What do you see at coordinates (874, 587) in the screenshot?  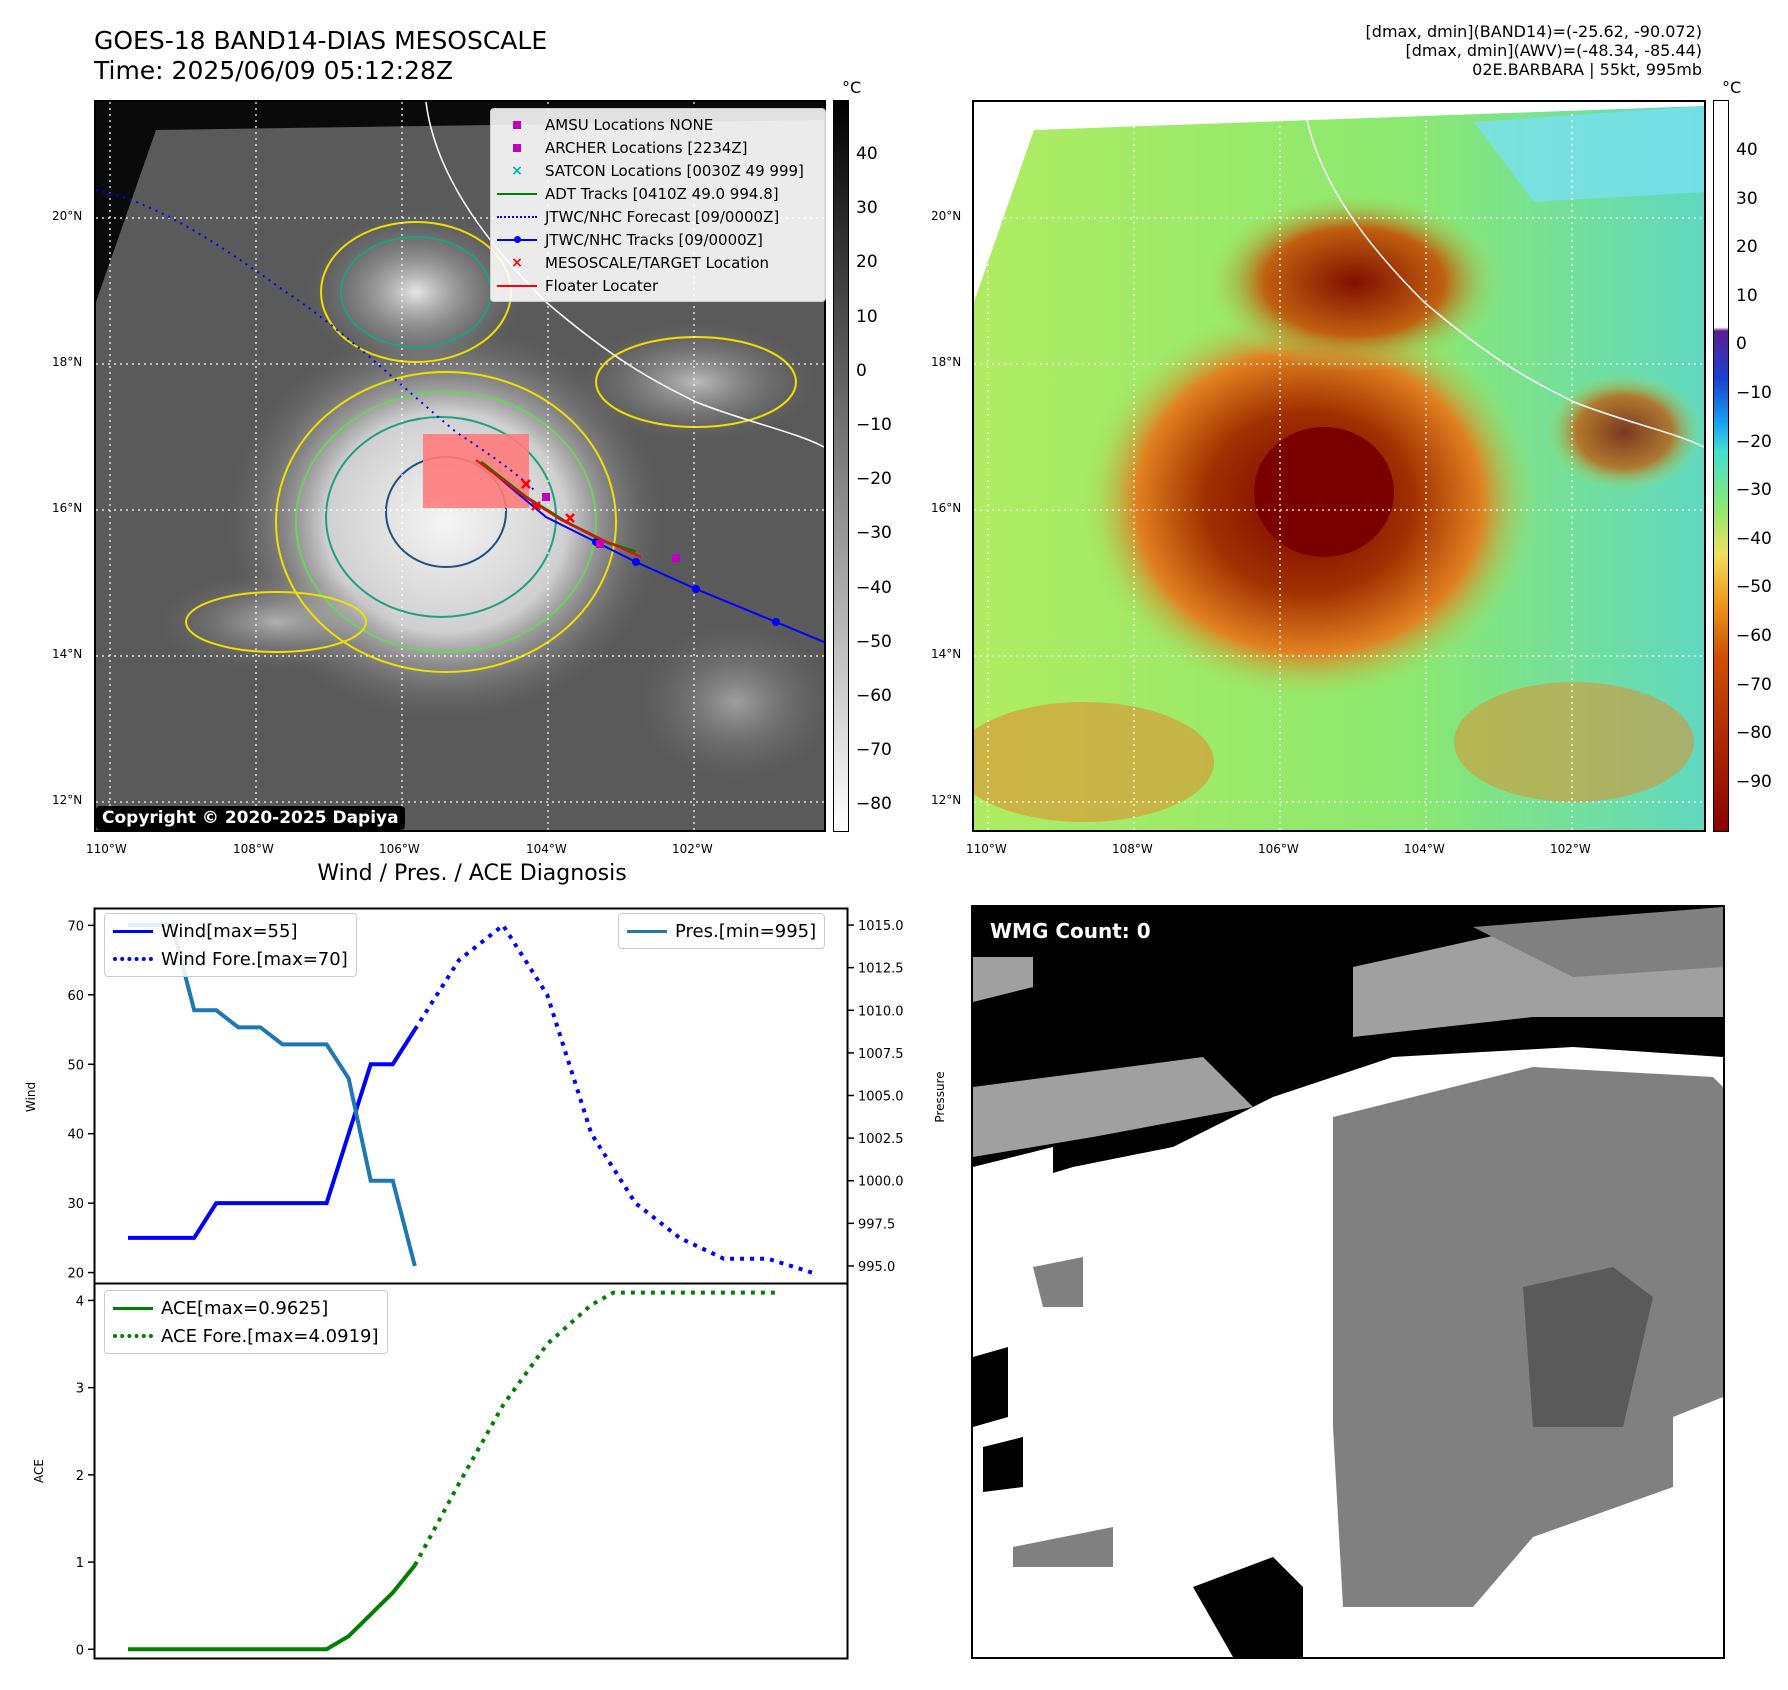 I see `colorbar-tick-label: −40` at bounding box center [874, 587].